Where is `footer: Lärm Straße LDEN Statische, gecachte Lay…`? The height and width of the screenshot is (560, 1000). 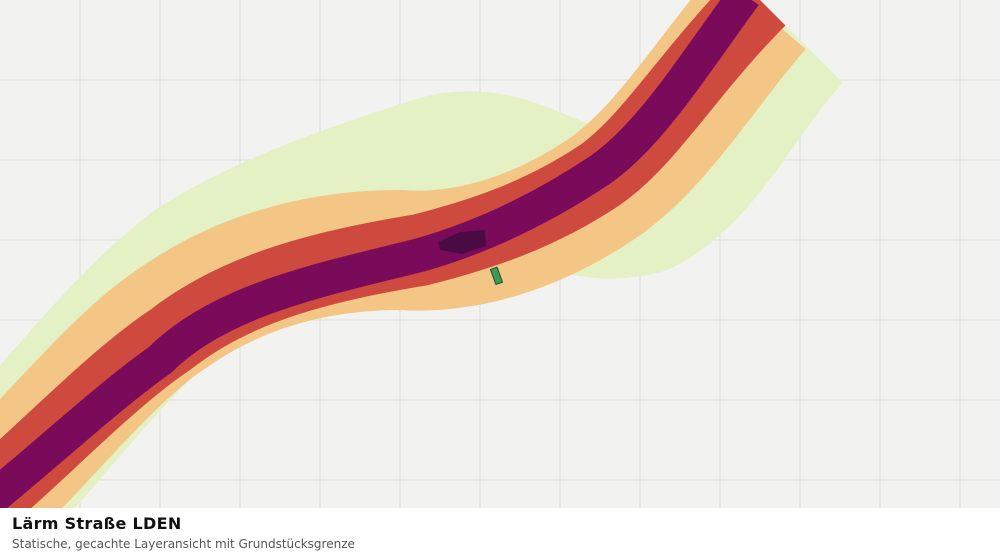
footer: Lärm Straße LDEN Statische, gecachte Lay… is located at coordinates (500, 534).